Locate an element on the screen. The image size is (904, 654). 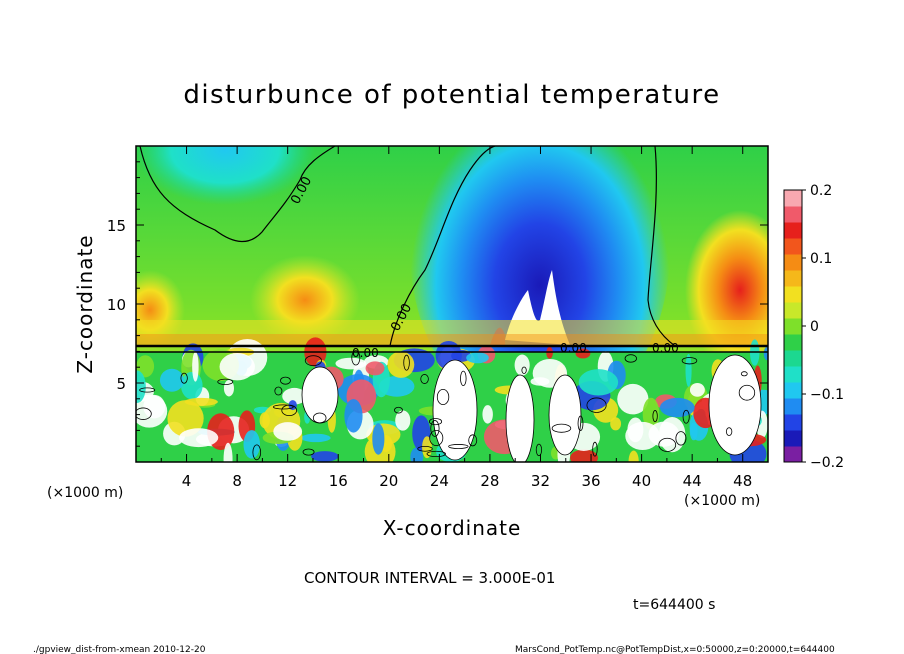
x-tick-label: 36 is located at coordinates (590, 481).